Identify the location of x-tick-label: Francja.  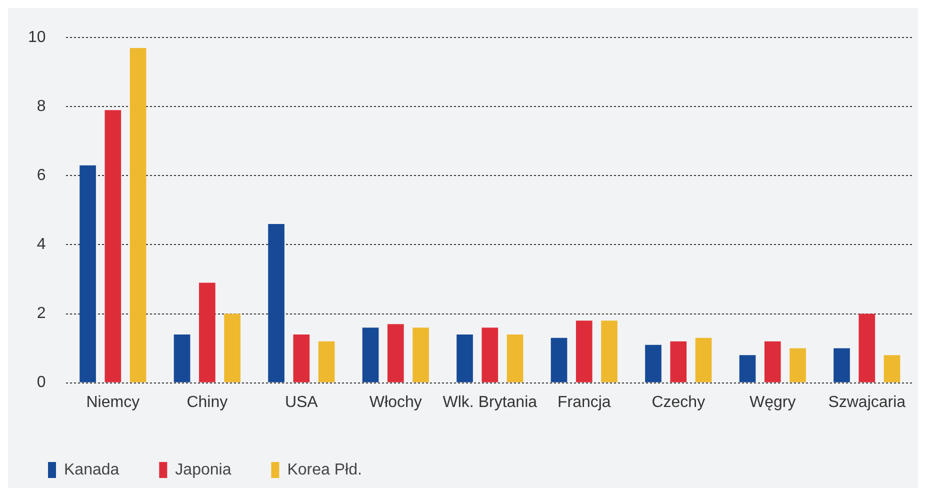
(584, 402).